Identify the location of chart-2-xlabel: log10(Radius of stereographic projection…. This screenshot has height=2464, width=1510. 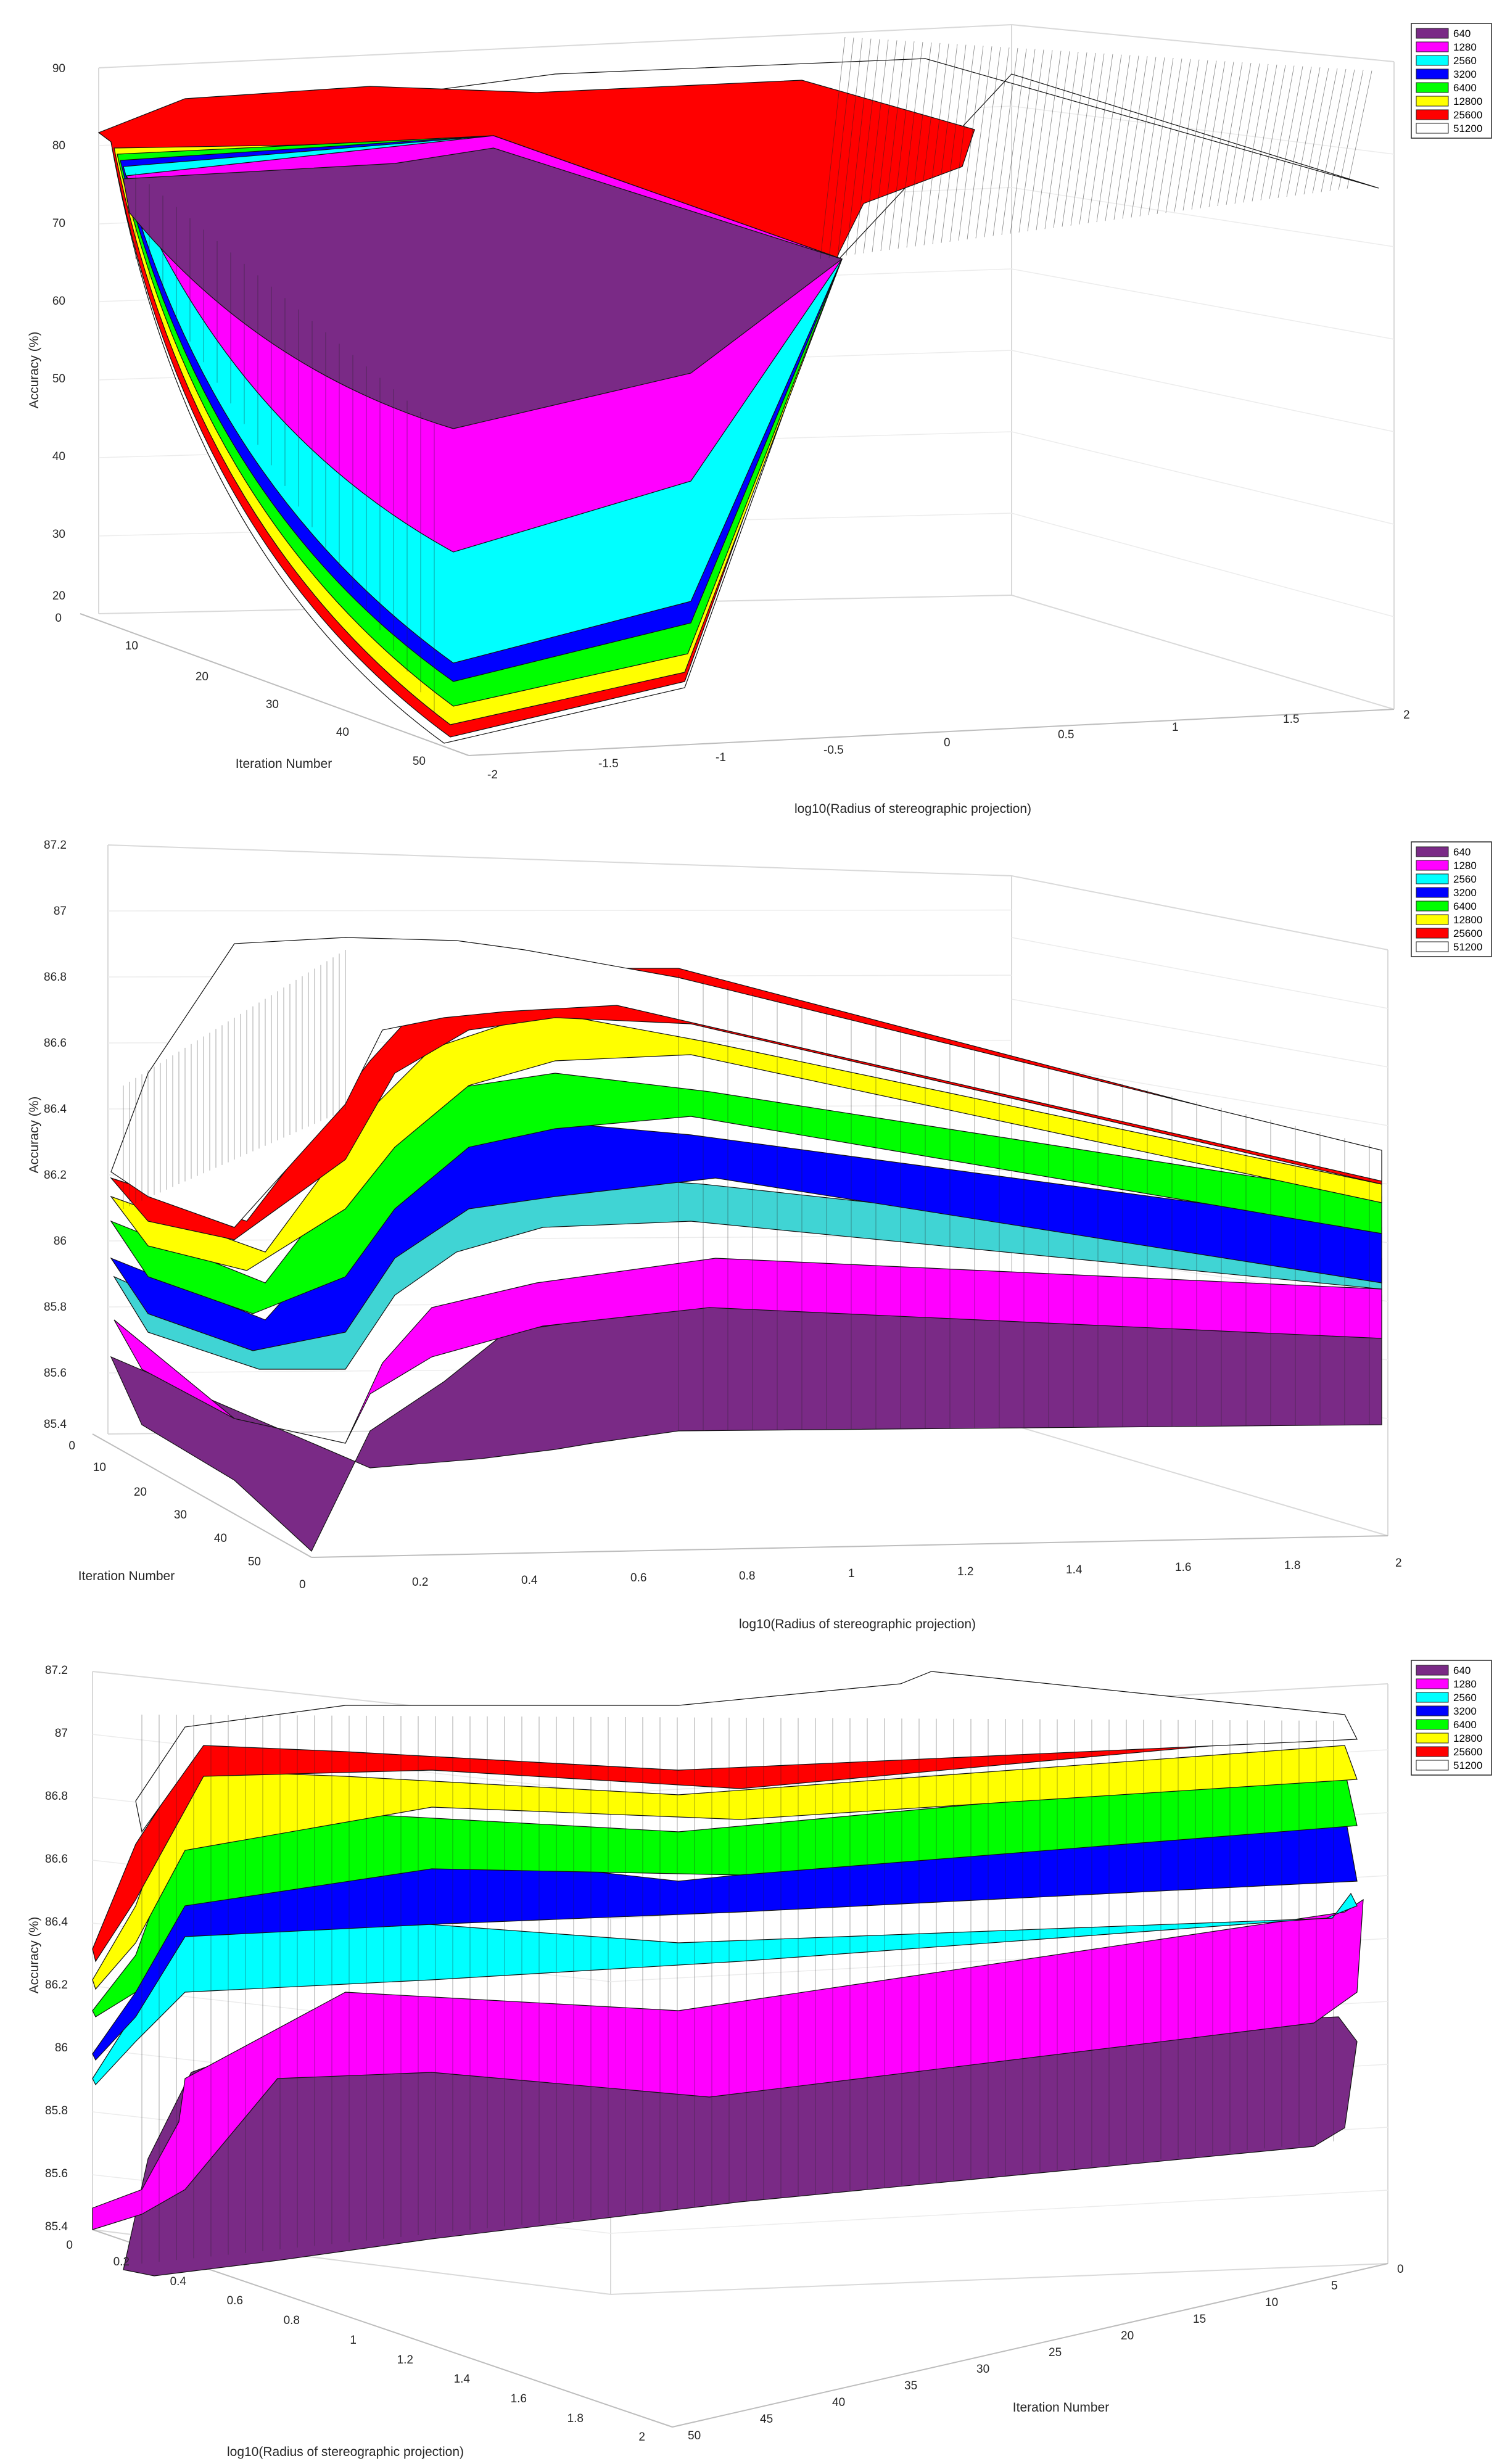
(857, 1624).